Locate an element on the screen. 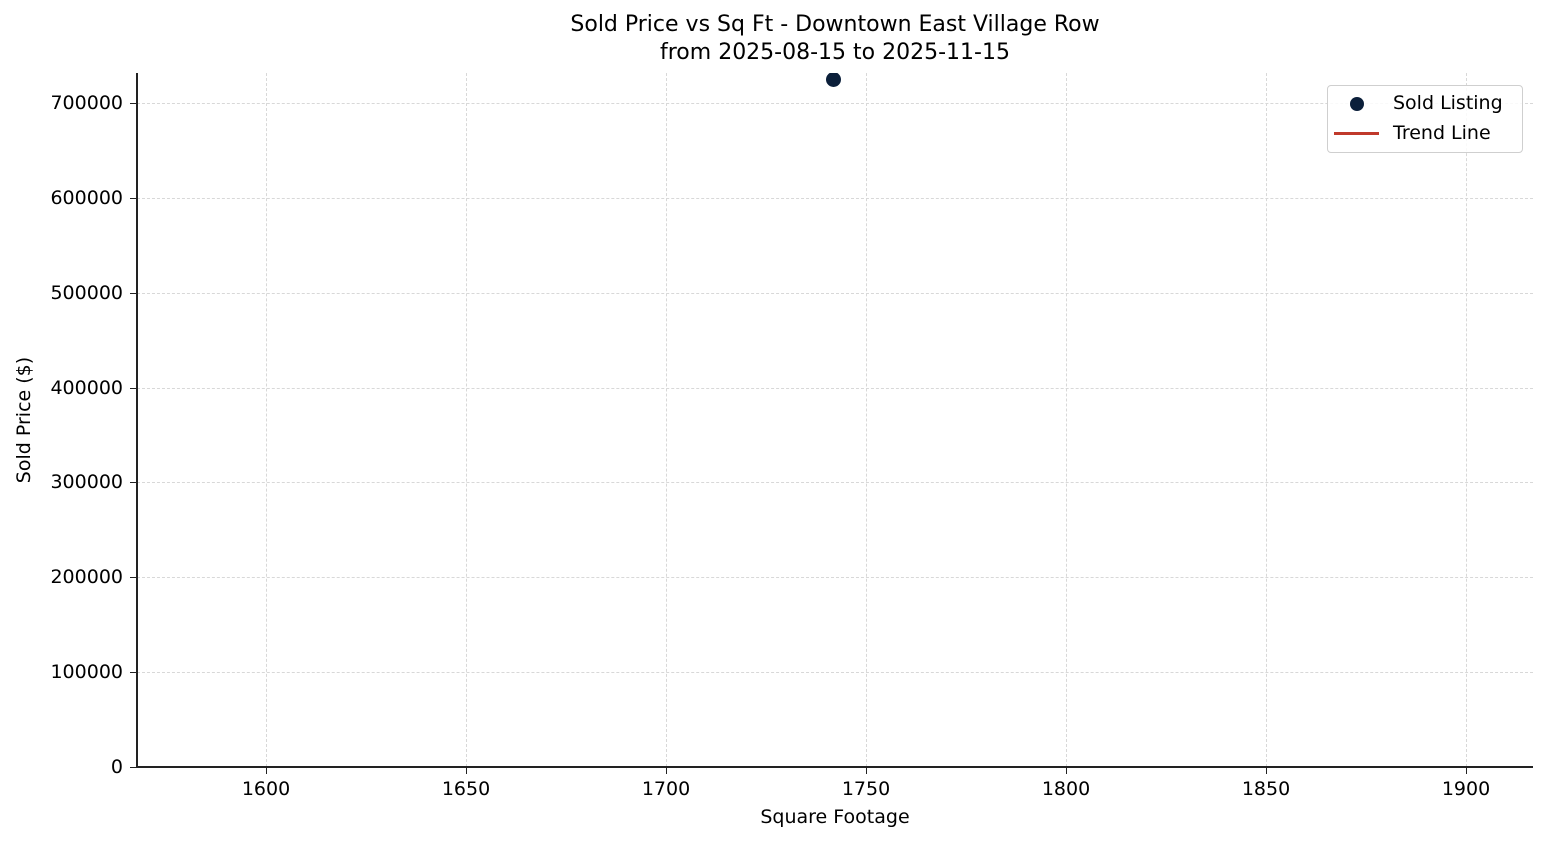  y-tick-label: 700000 is located at coordinates (86, 103).